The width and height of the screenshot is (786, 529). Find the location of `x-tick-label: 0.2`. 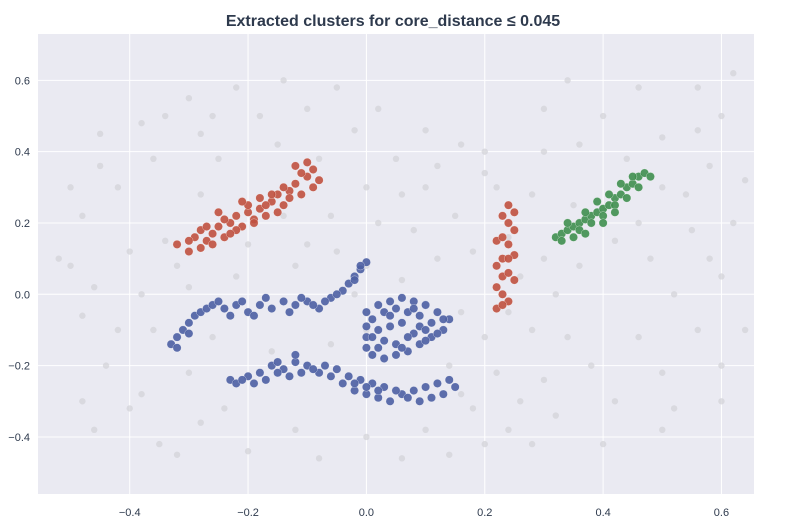

x-tick-label: 0.2 is located at coordinates (484, 513).